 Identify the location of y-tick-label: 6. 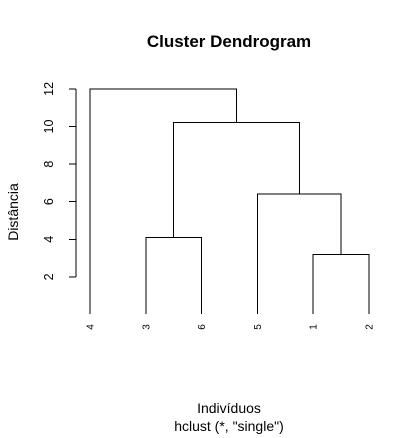
(49, 201).